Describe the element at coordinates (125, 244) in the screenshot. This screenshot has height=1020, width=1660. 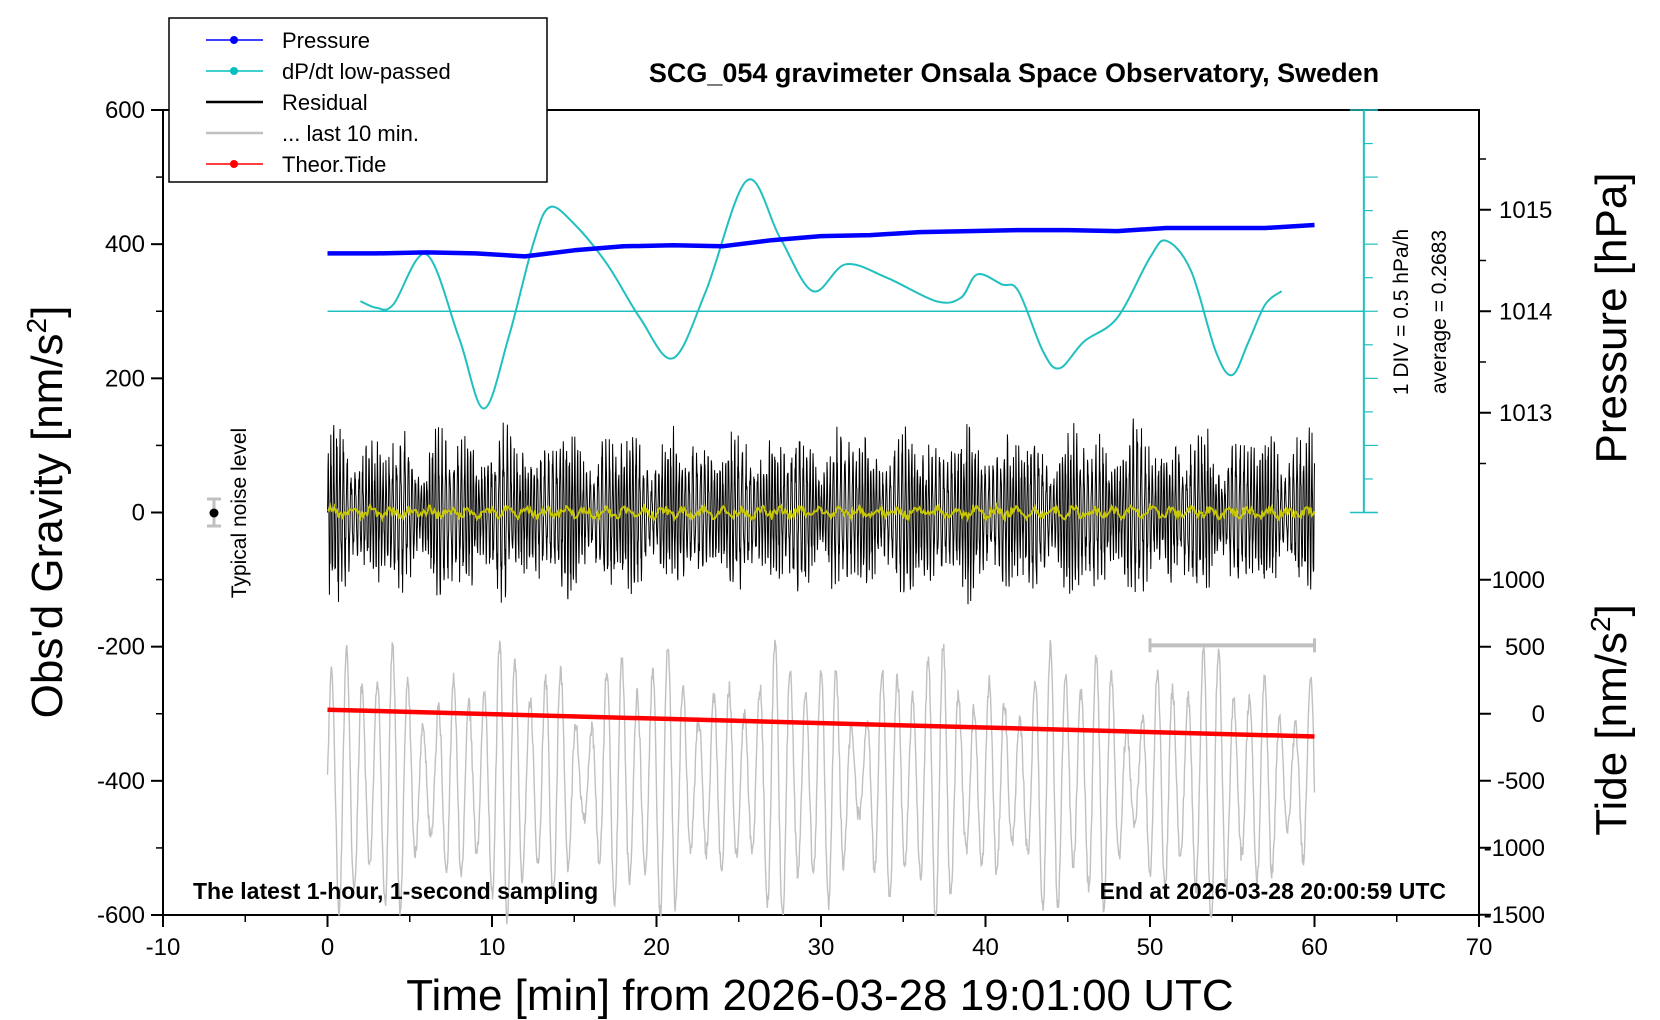
I see `y-tick-label-left: 400` at that location.